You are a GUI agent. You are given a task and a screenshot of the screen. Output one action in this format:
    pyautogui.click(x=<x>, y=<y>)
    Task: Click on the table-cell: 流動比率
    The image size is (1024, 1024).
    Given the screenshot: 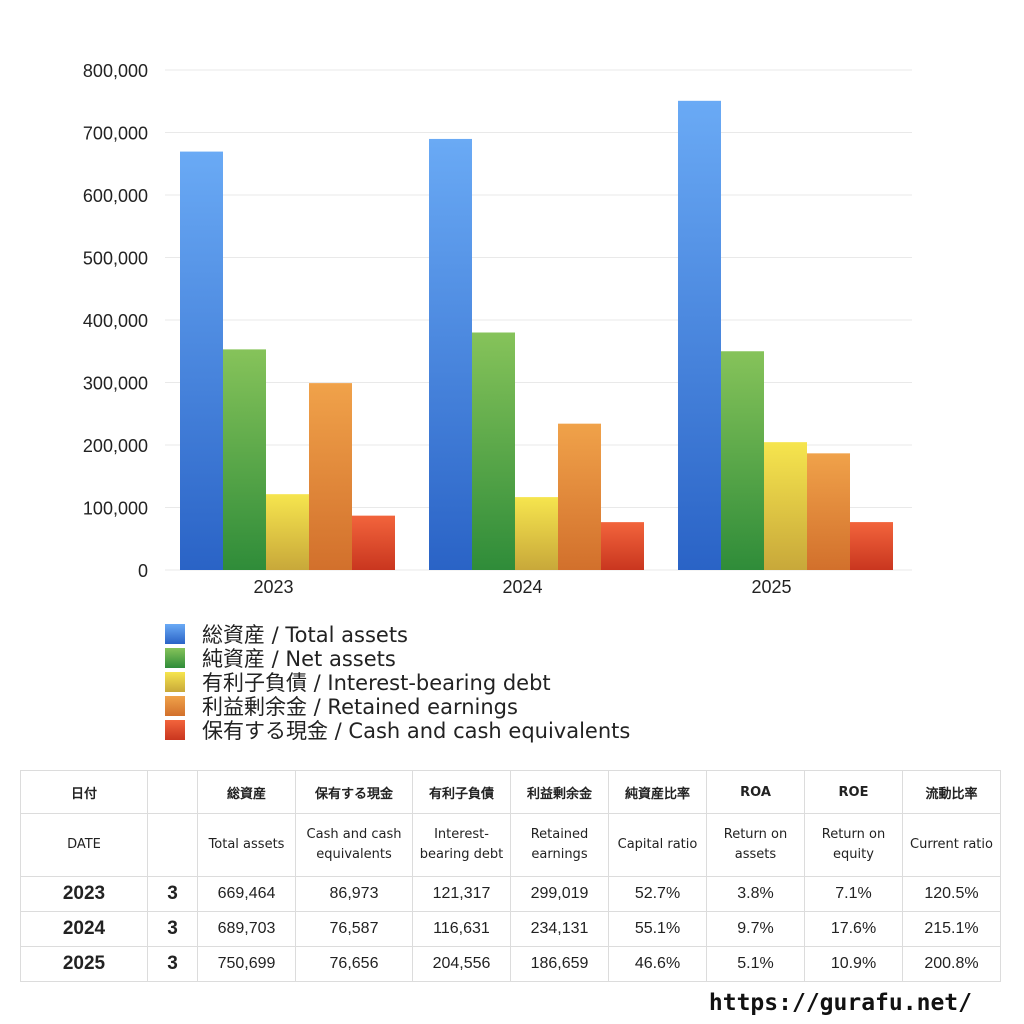 What is the action you would take?
    pyautogui.click(x=951, y=792)
    